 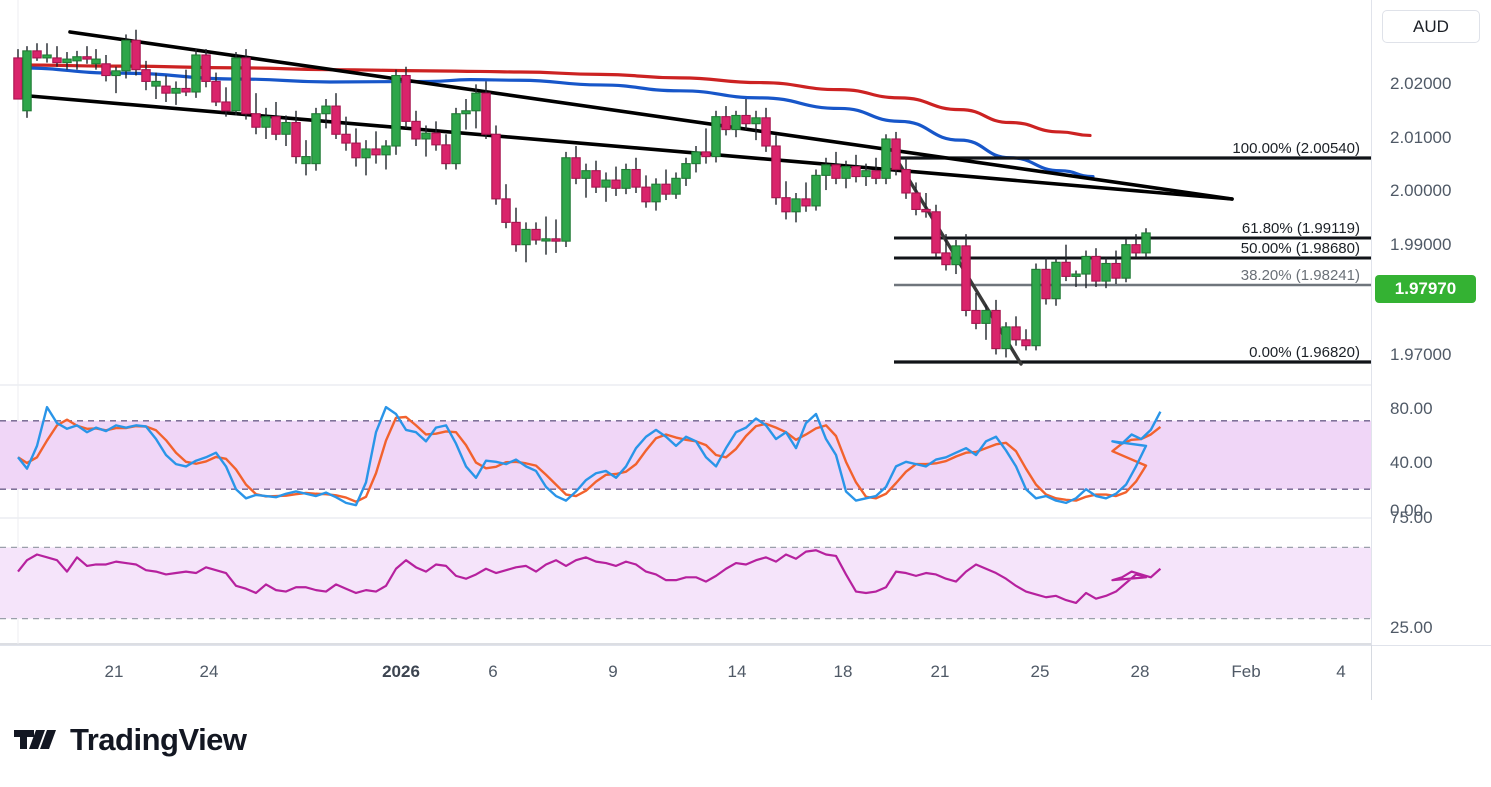 What do you see at coordinates (1421, 354) in the screenshot?
I see `price-tick: 1.97000` at bounding box center [1421, 354].